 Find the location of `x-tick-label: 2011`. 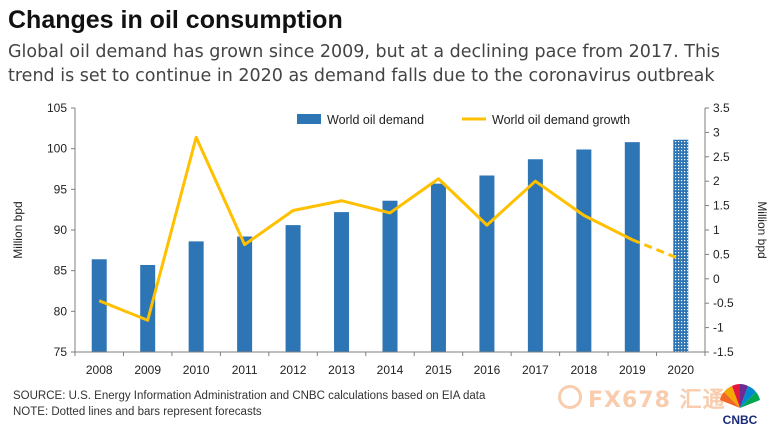

x-tick-label: 2011 is located at coordinates (245, 370).